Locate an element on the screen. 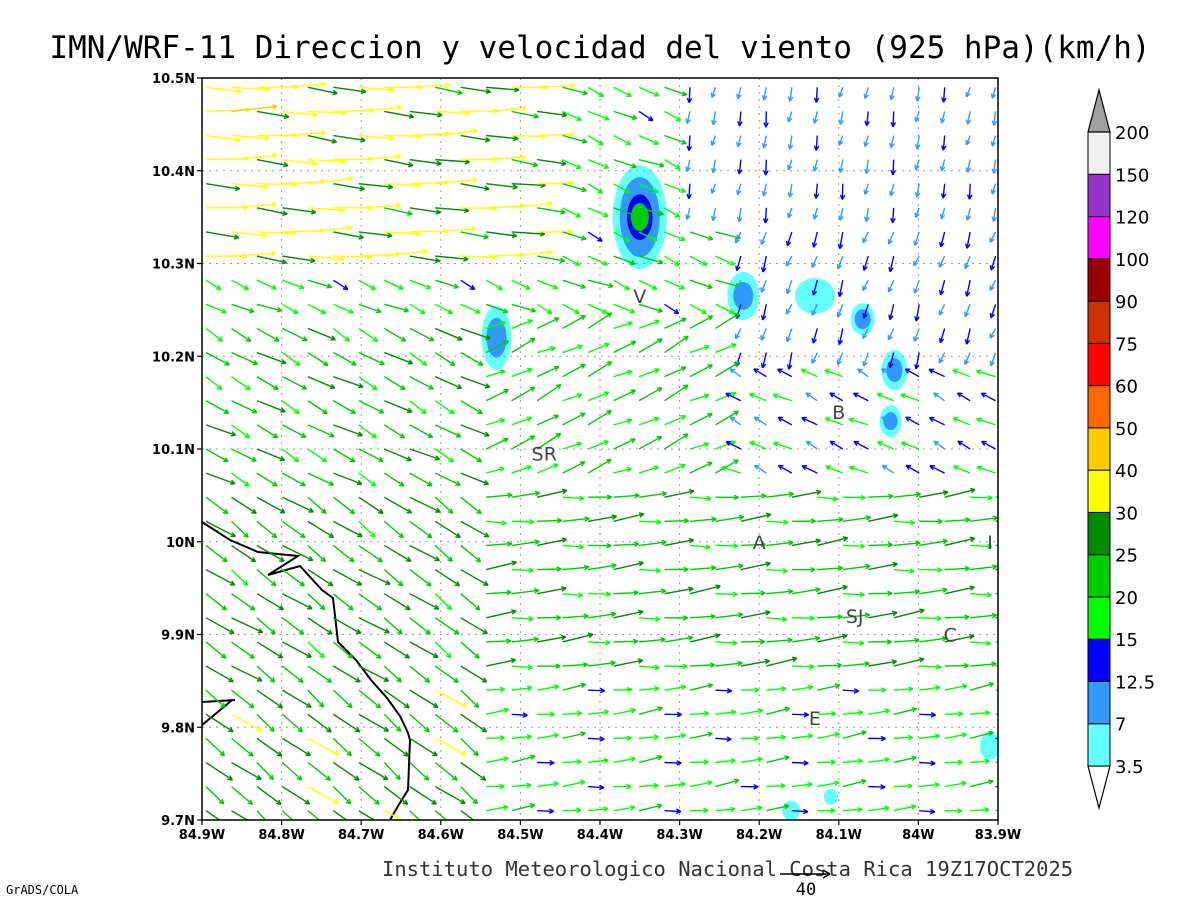 This screenshot has height=905, width=1200. place-label: SJ is located at coordinates (855, 617).